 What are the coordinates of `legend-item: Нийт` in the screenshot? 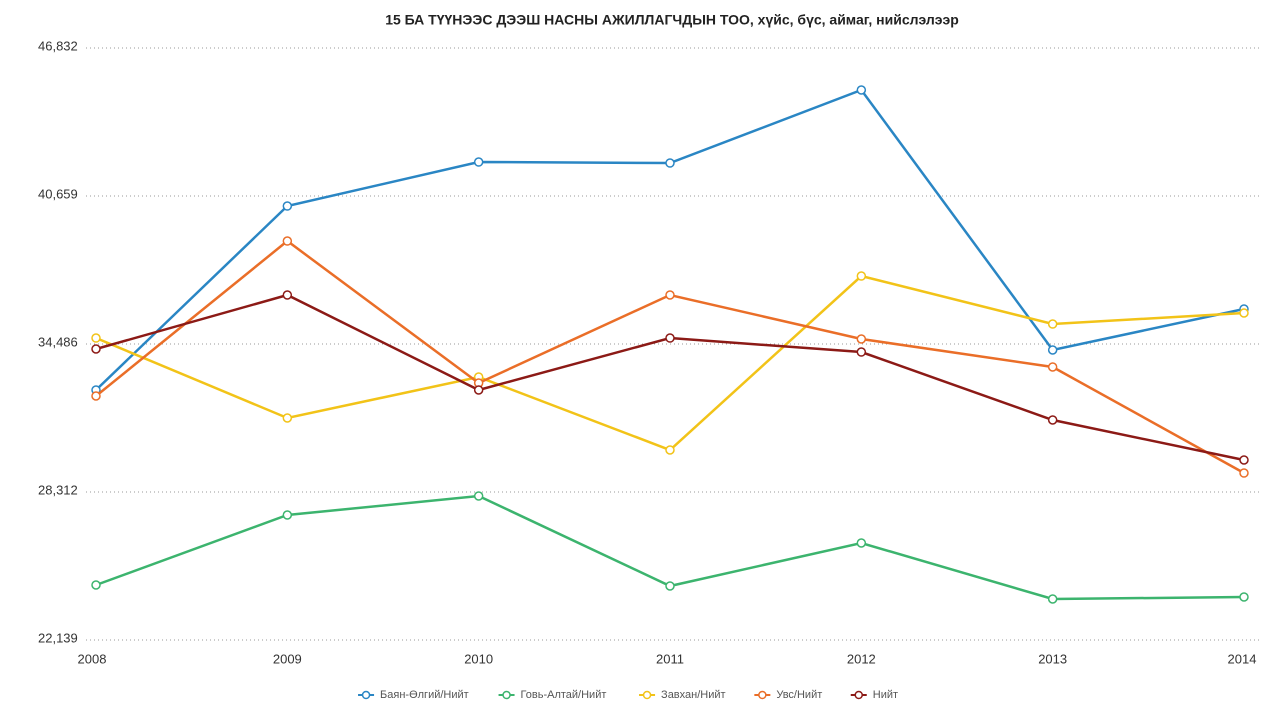 It's located at (874, 695).